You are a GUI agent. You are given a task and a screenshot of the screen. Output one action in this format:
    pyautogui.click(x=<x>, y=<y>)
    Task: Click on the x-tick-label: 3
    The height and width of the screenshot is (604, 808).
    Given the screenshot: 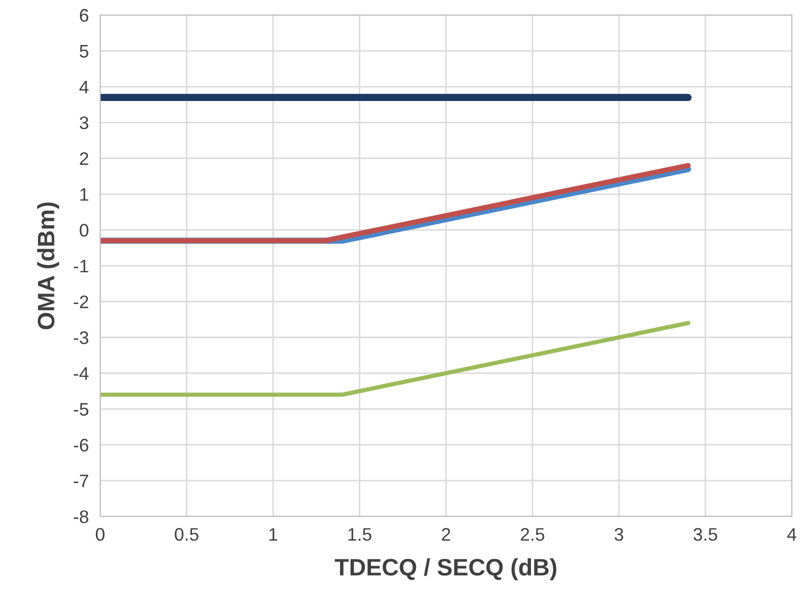 What is the action you would take?
    pyautogui.click(x=619, y=534)
    